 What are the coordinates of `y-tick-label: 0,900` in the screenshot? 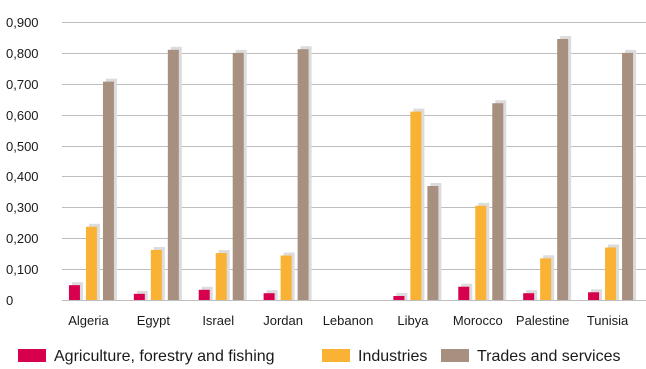 It's located at (22, 22).